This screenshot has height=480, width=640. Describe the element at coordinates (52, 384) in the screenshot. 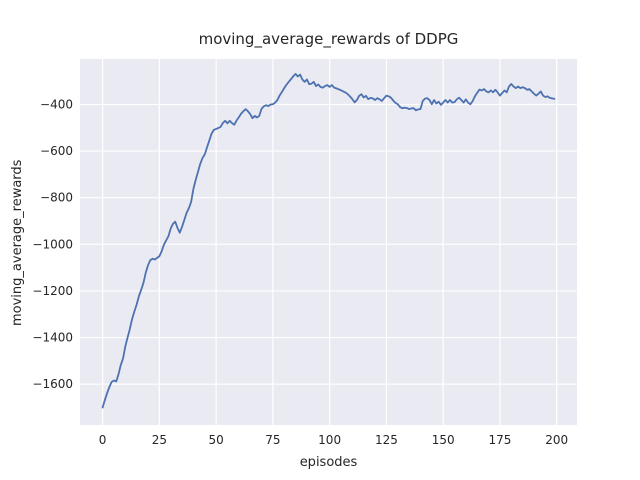

I see `y-tick-label: −1600` at that location.